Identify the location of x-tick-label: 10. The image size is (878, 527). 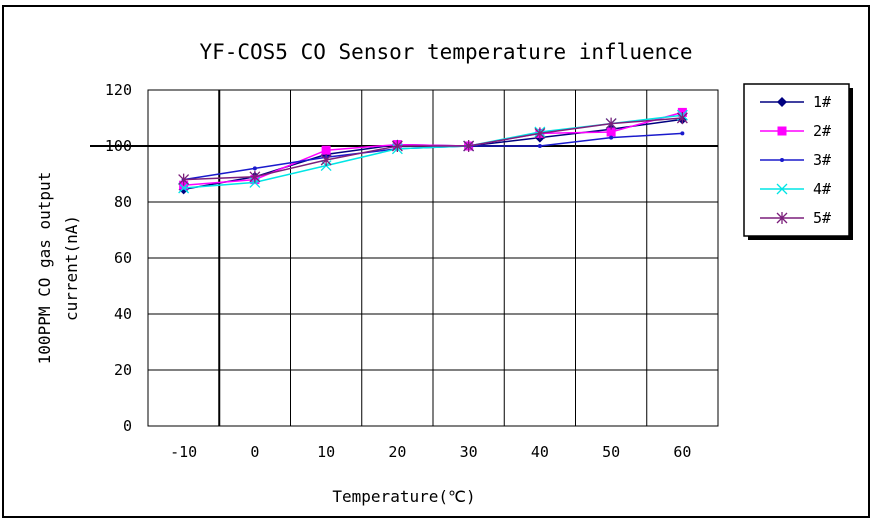
(326, 452).